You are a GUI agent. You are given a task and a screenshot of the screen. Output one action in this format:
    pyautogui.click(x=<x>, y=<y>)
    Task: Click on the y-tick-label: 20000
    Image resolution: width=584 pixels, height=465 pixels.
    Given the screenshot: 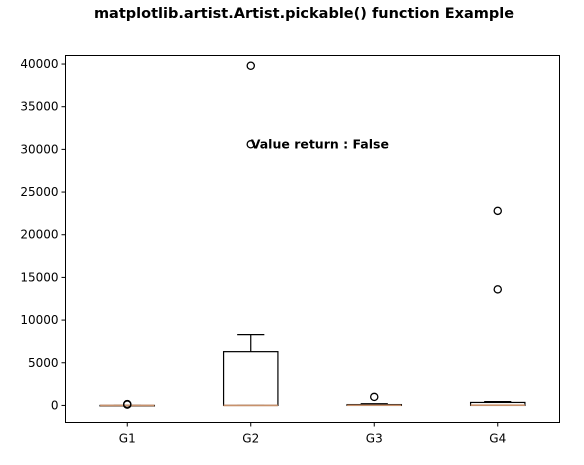 What is the action you would take?
    pyautogui.click(x=39, y=235)
    